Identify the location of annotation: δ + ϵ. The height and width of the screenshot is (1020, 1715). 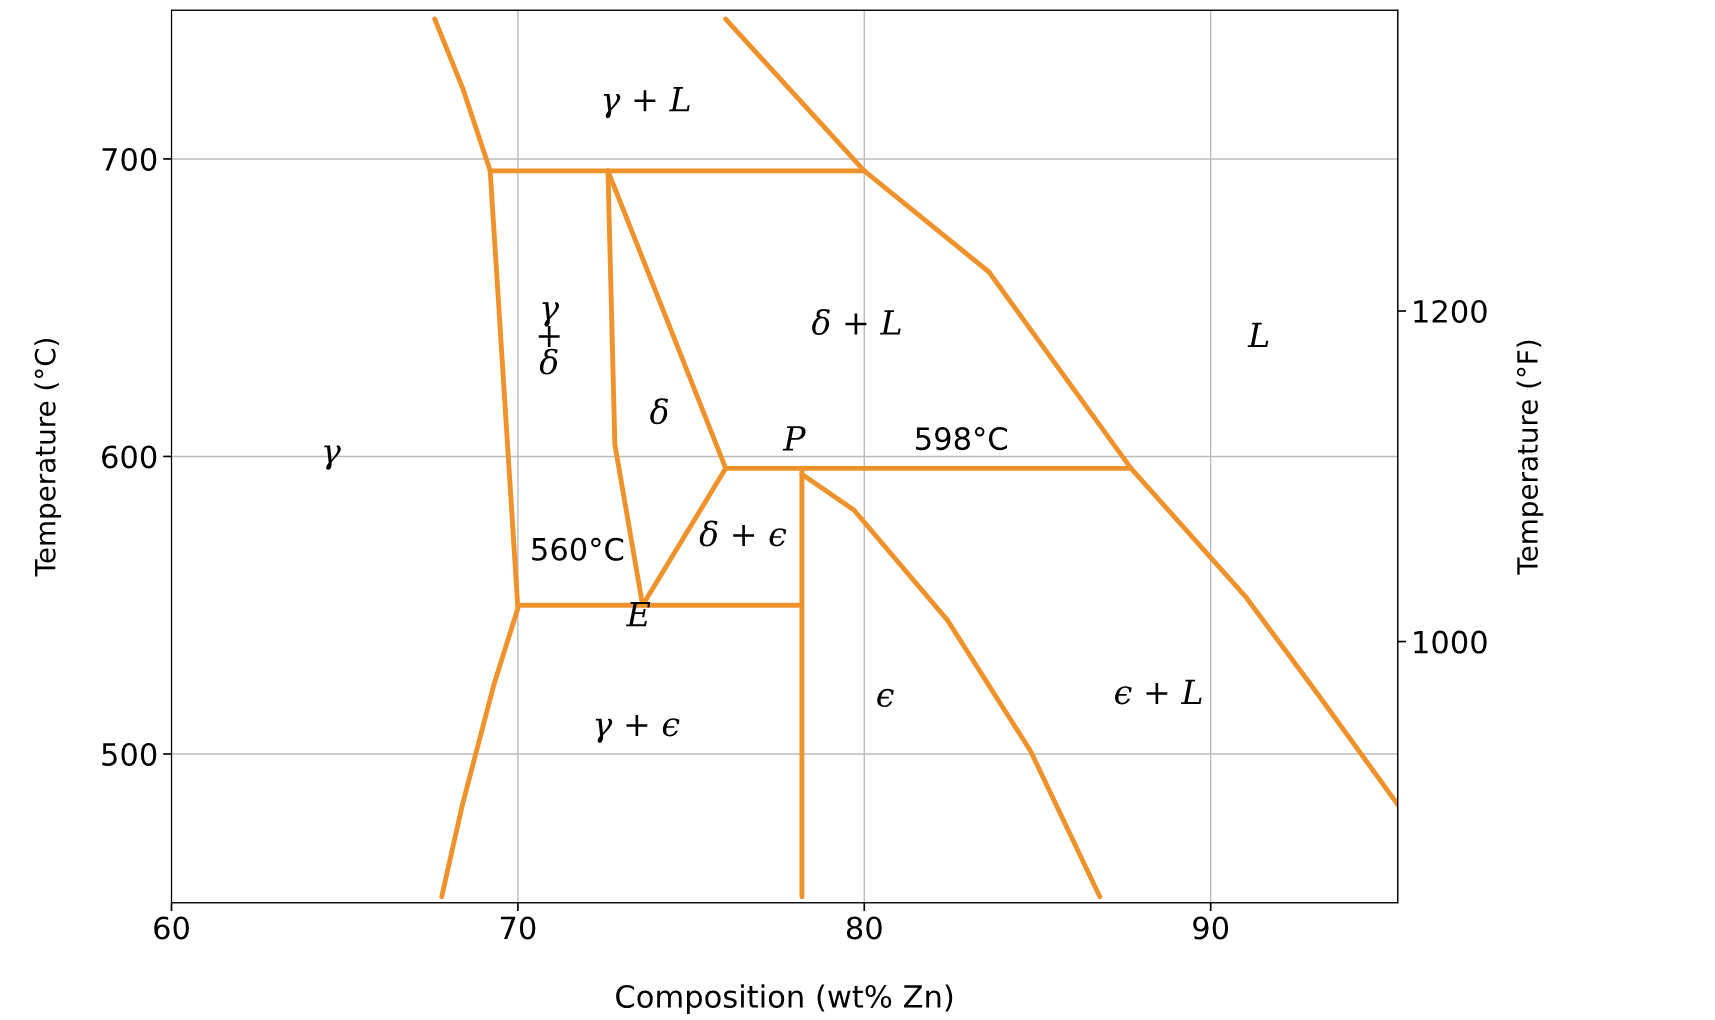
(743, 533).